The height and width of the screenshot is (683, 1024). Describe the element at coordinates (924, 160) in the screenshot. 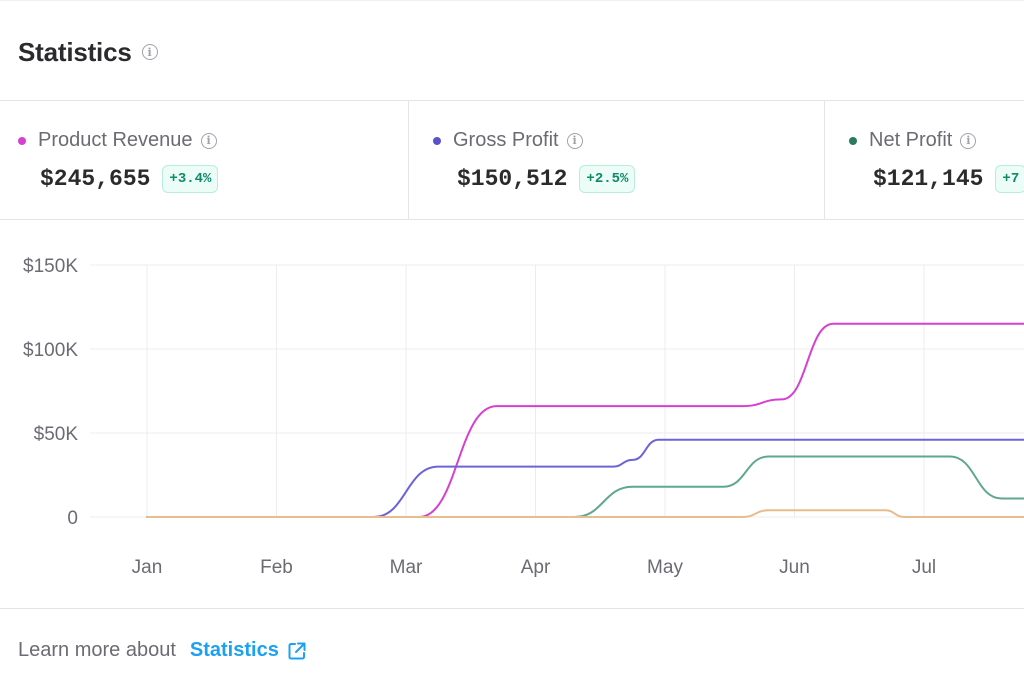

I see `metric-net-profit: Net Profit i $121,145 +7` at that location.